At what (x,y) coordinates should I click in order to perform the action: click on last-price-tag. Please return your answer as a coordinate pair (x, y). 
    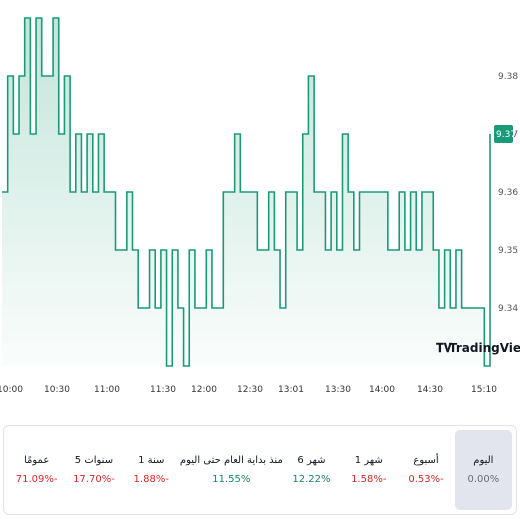
    Looking at the image, I should click on (503, 134).